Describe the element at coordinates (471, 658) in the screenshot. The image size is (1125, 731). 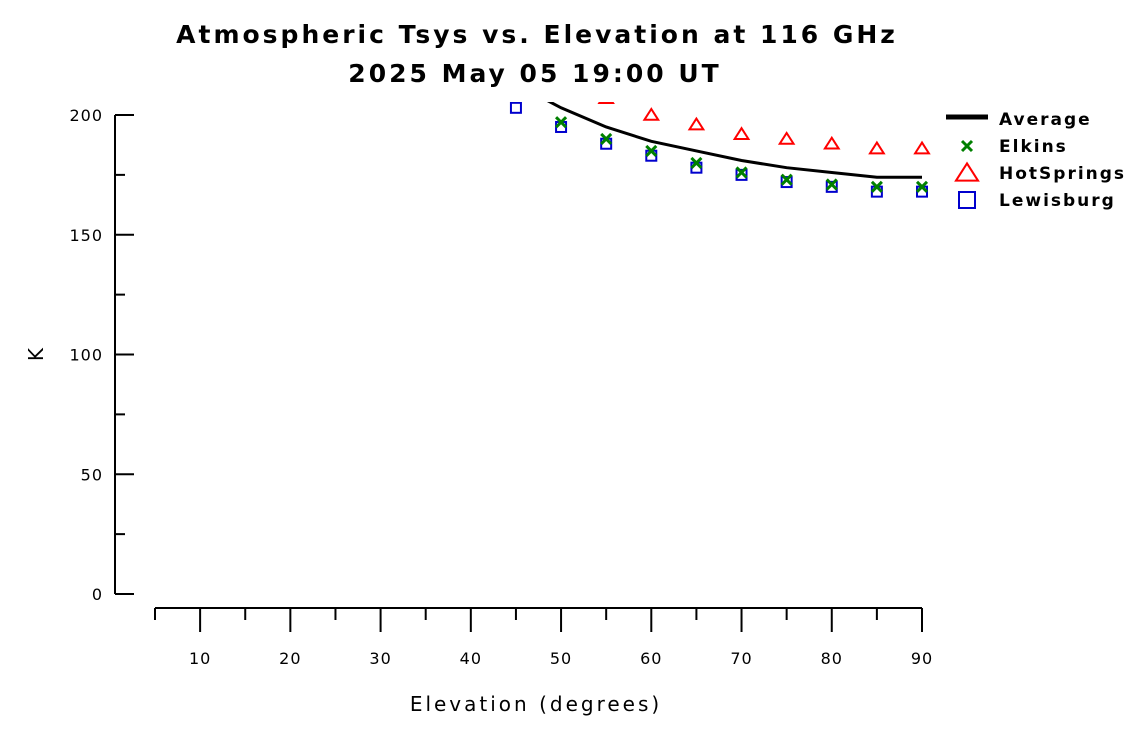
I see `x-tick-label: 40` at that location.